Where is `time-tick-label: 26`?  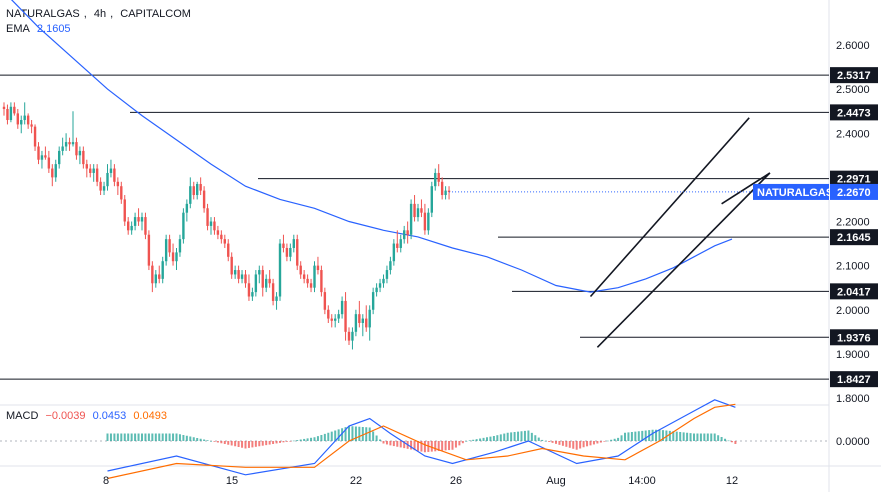
time-tick-label: 26 is located at coordinates (456, 481).